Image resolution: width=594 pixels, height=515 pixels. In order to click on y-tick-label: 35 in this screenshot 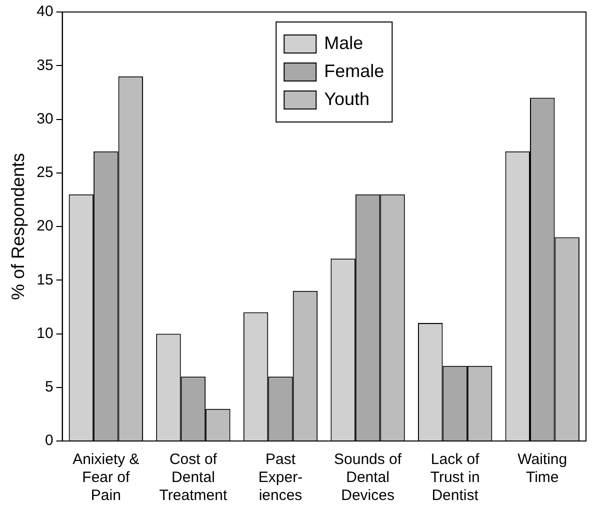, I will do `click(45, 65)`.